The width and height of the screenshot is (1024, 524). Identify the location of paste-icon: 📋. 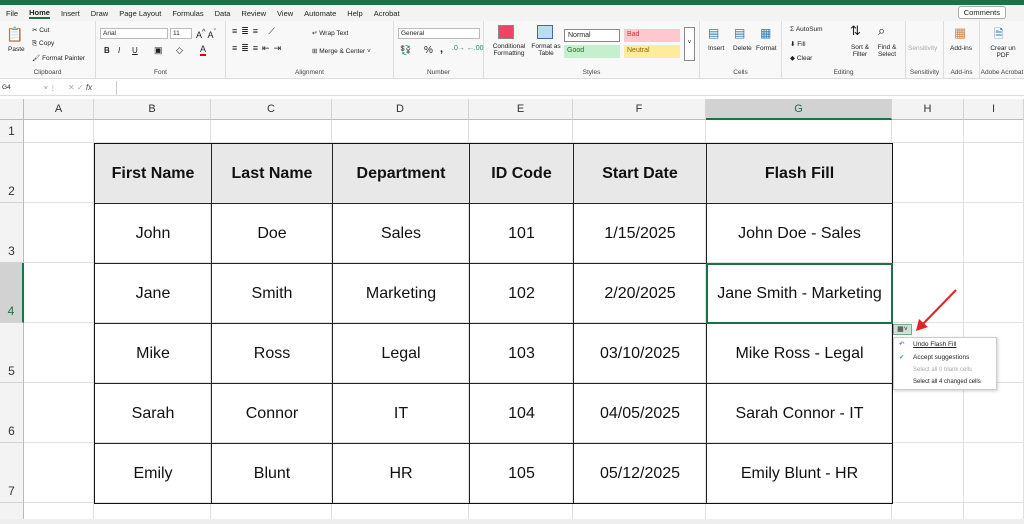
(15, 34).